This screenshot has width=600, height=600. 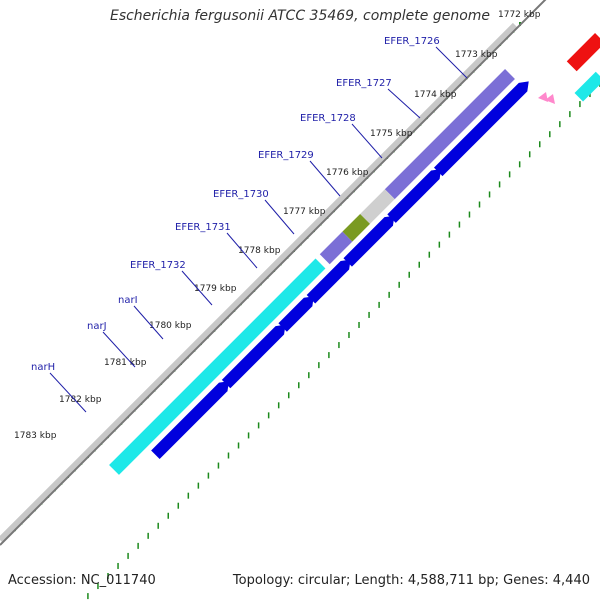 I want to click on kbp-label: 1779 kbp, so click(x=215, y=289).